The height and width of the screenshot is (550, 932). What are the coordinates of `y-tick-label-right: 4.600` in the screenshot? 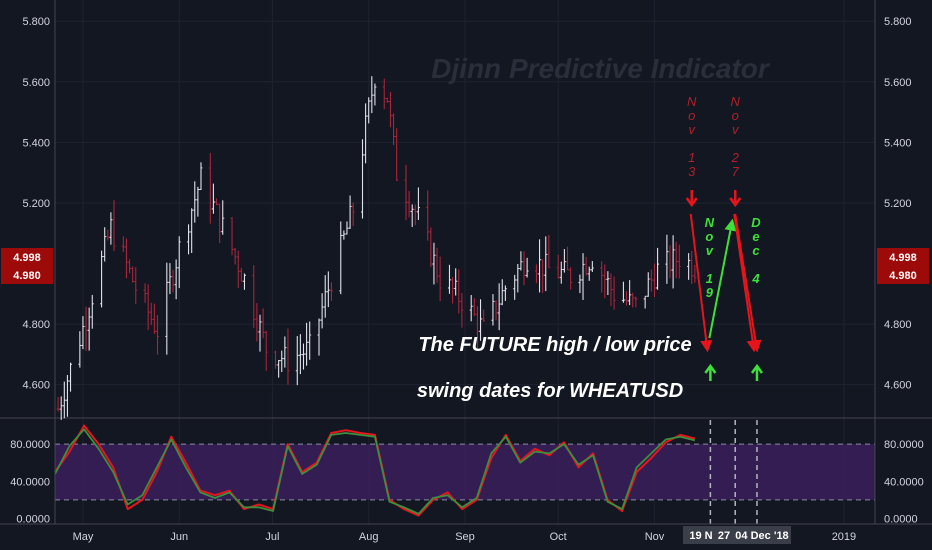 It's located at (898, 386).